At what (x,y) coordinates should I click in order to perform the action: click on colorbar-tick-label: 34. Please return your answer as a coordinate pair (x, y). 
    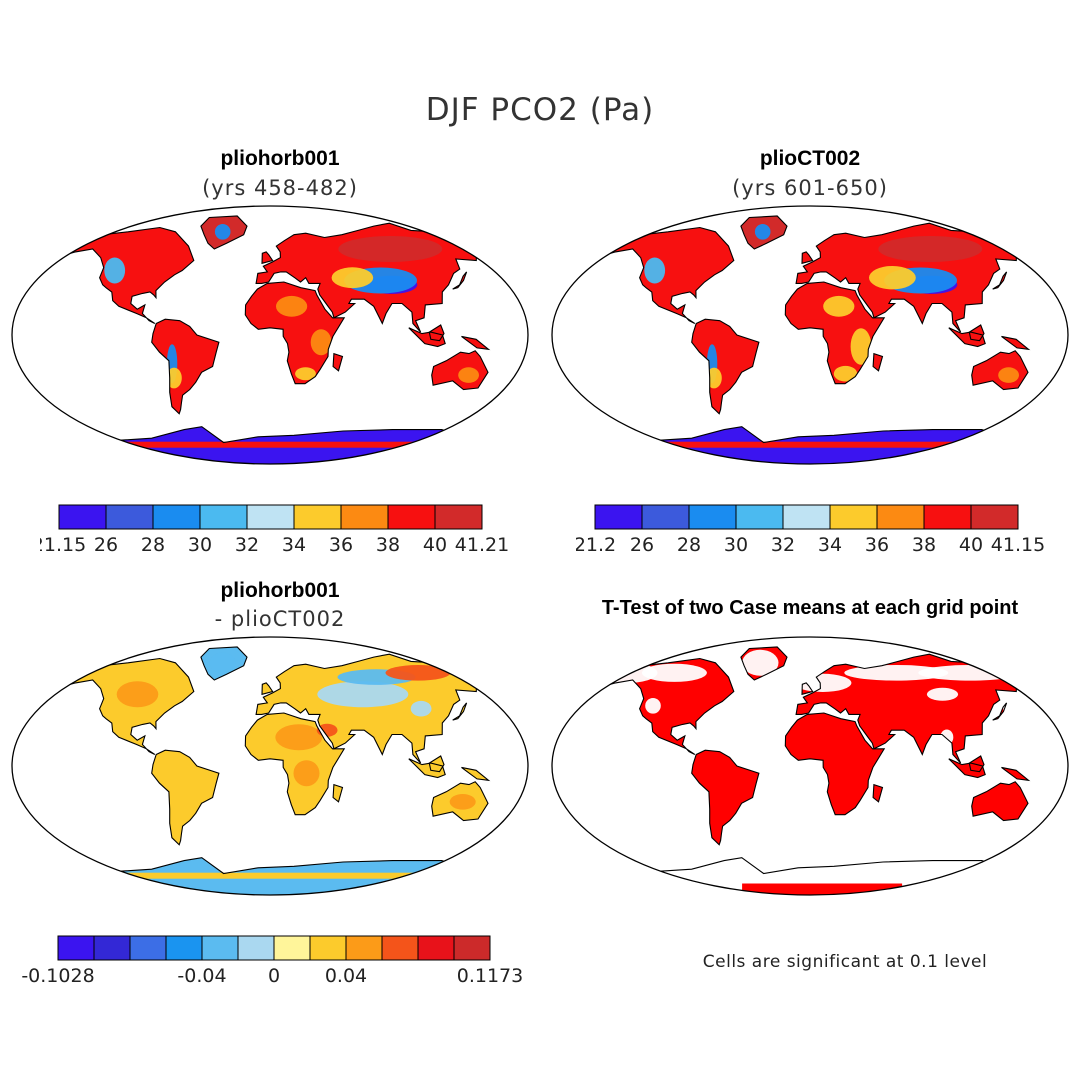
    Looking at the image, I should click on (830, 545).